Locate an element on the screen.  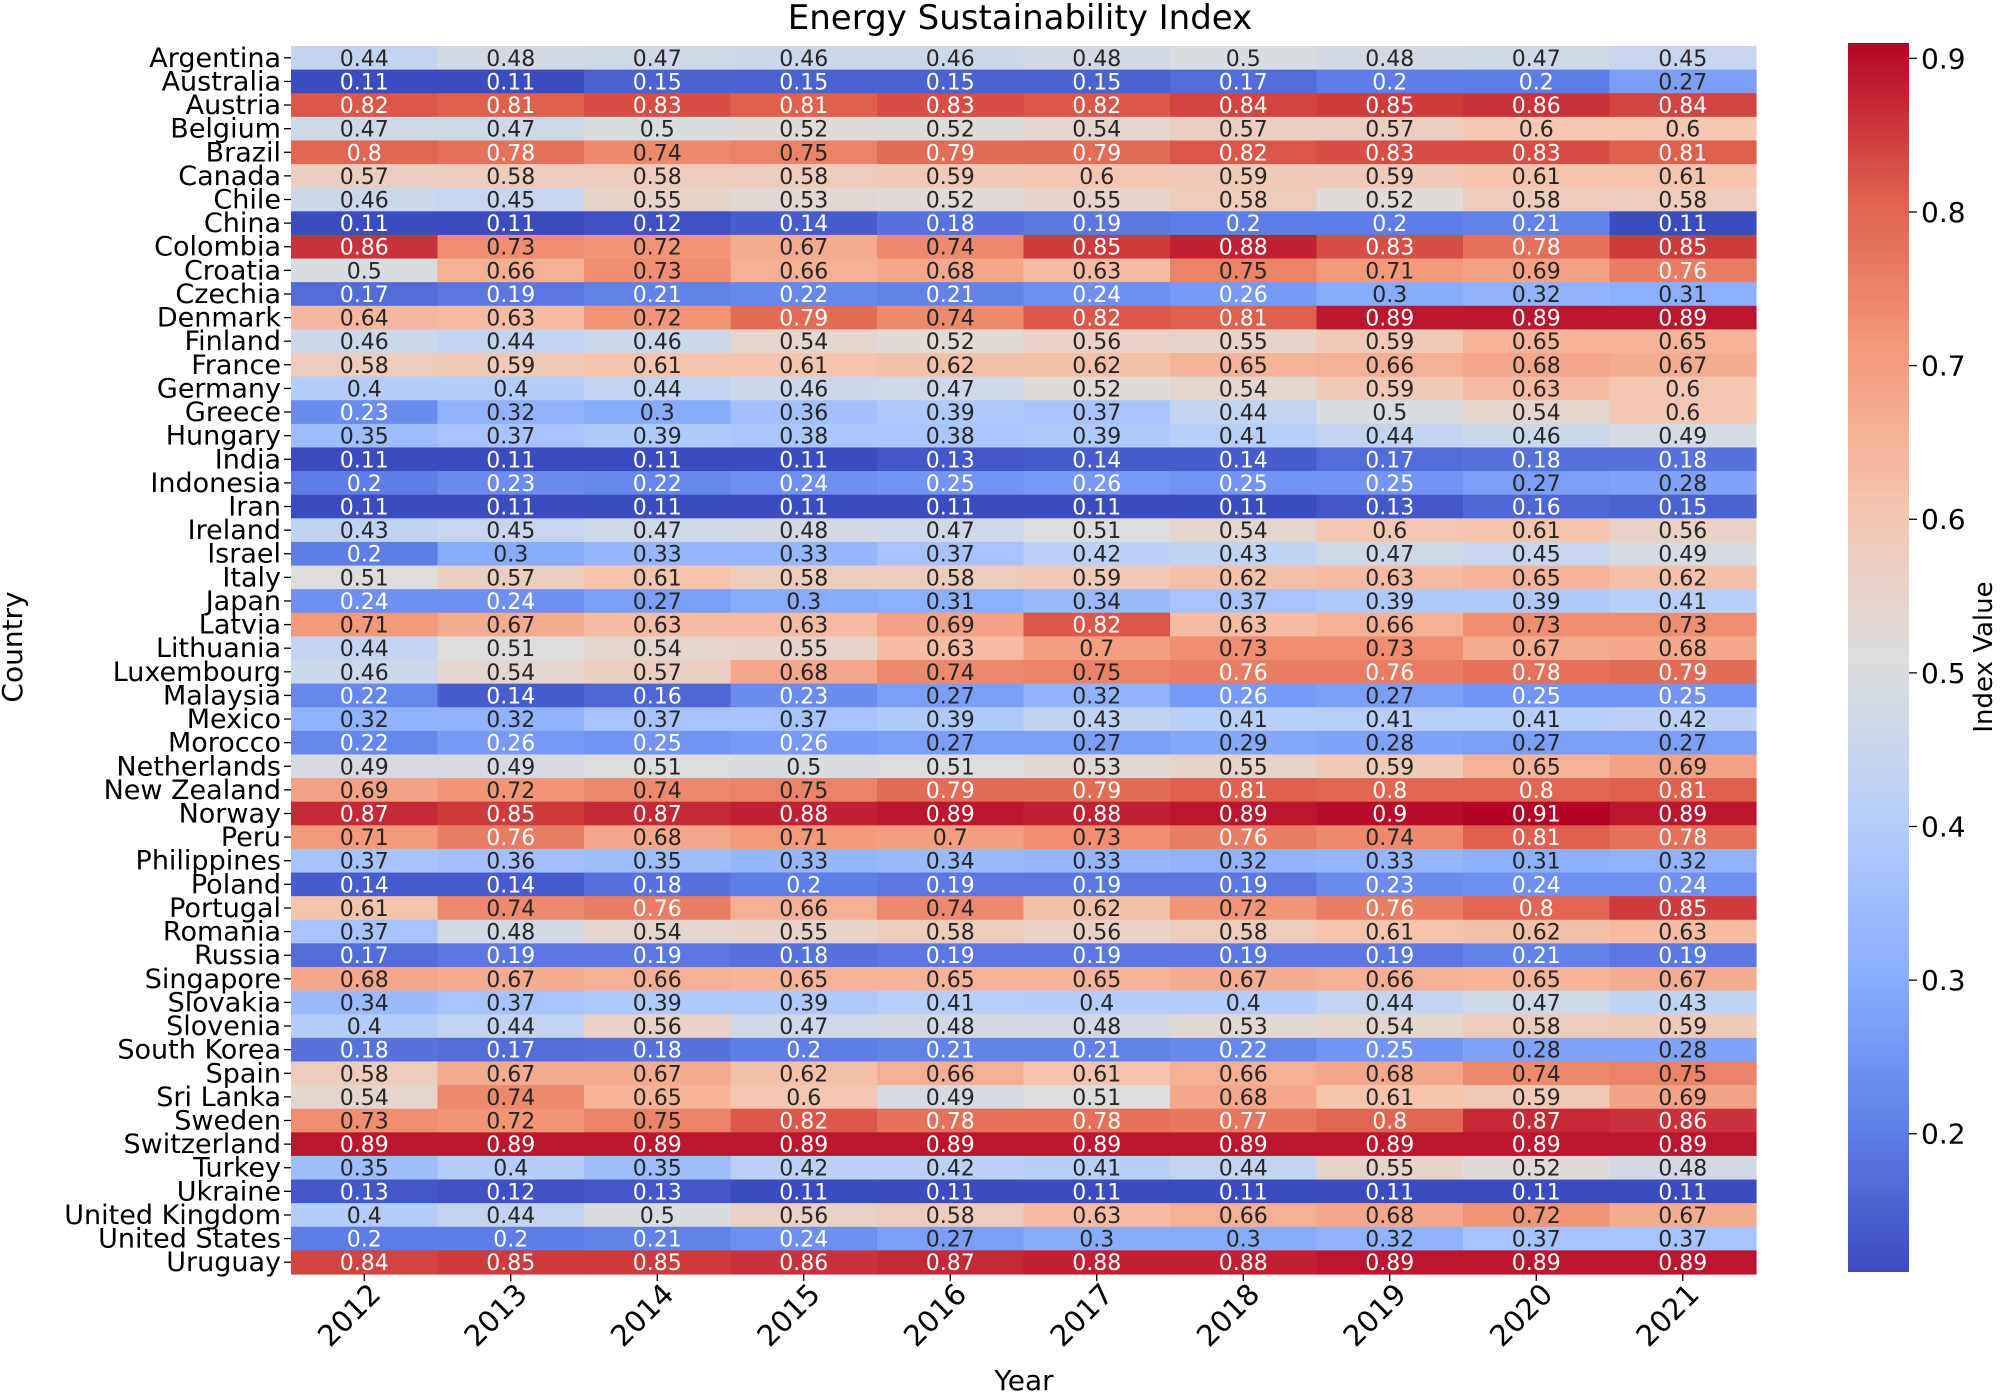
cell-value-label: 0.55 is located at coordinates (1096, 201).